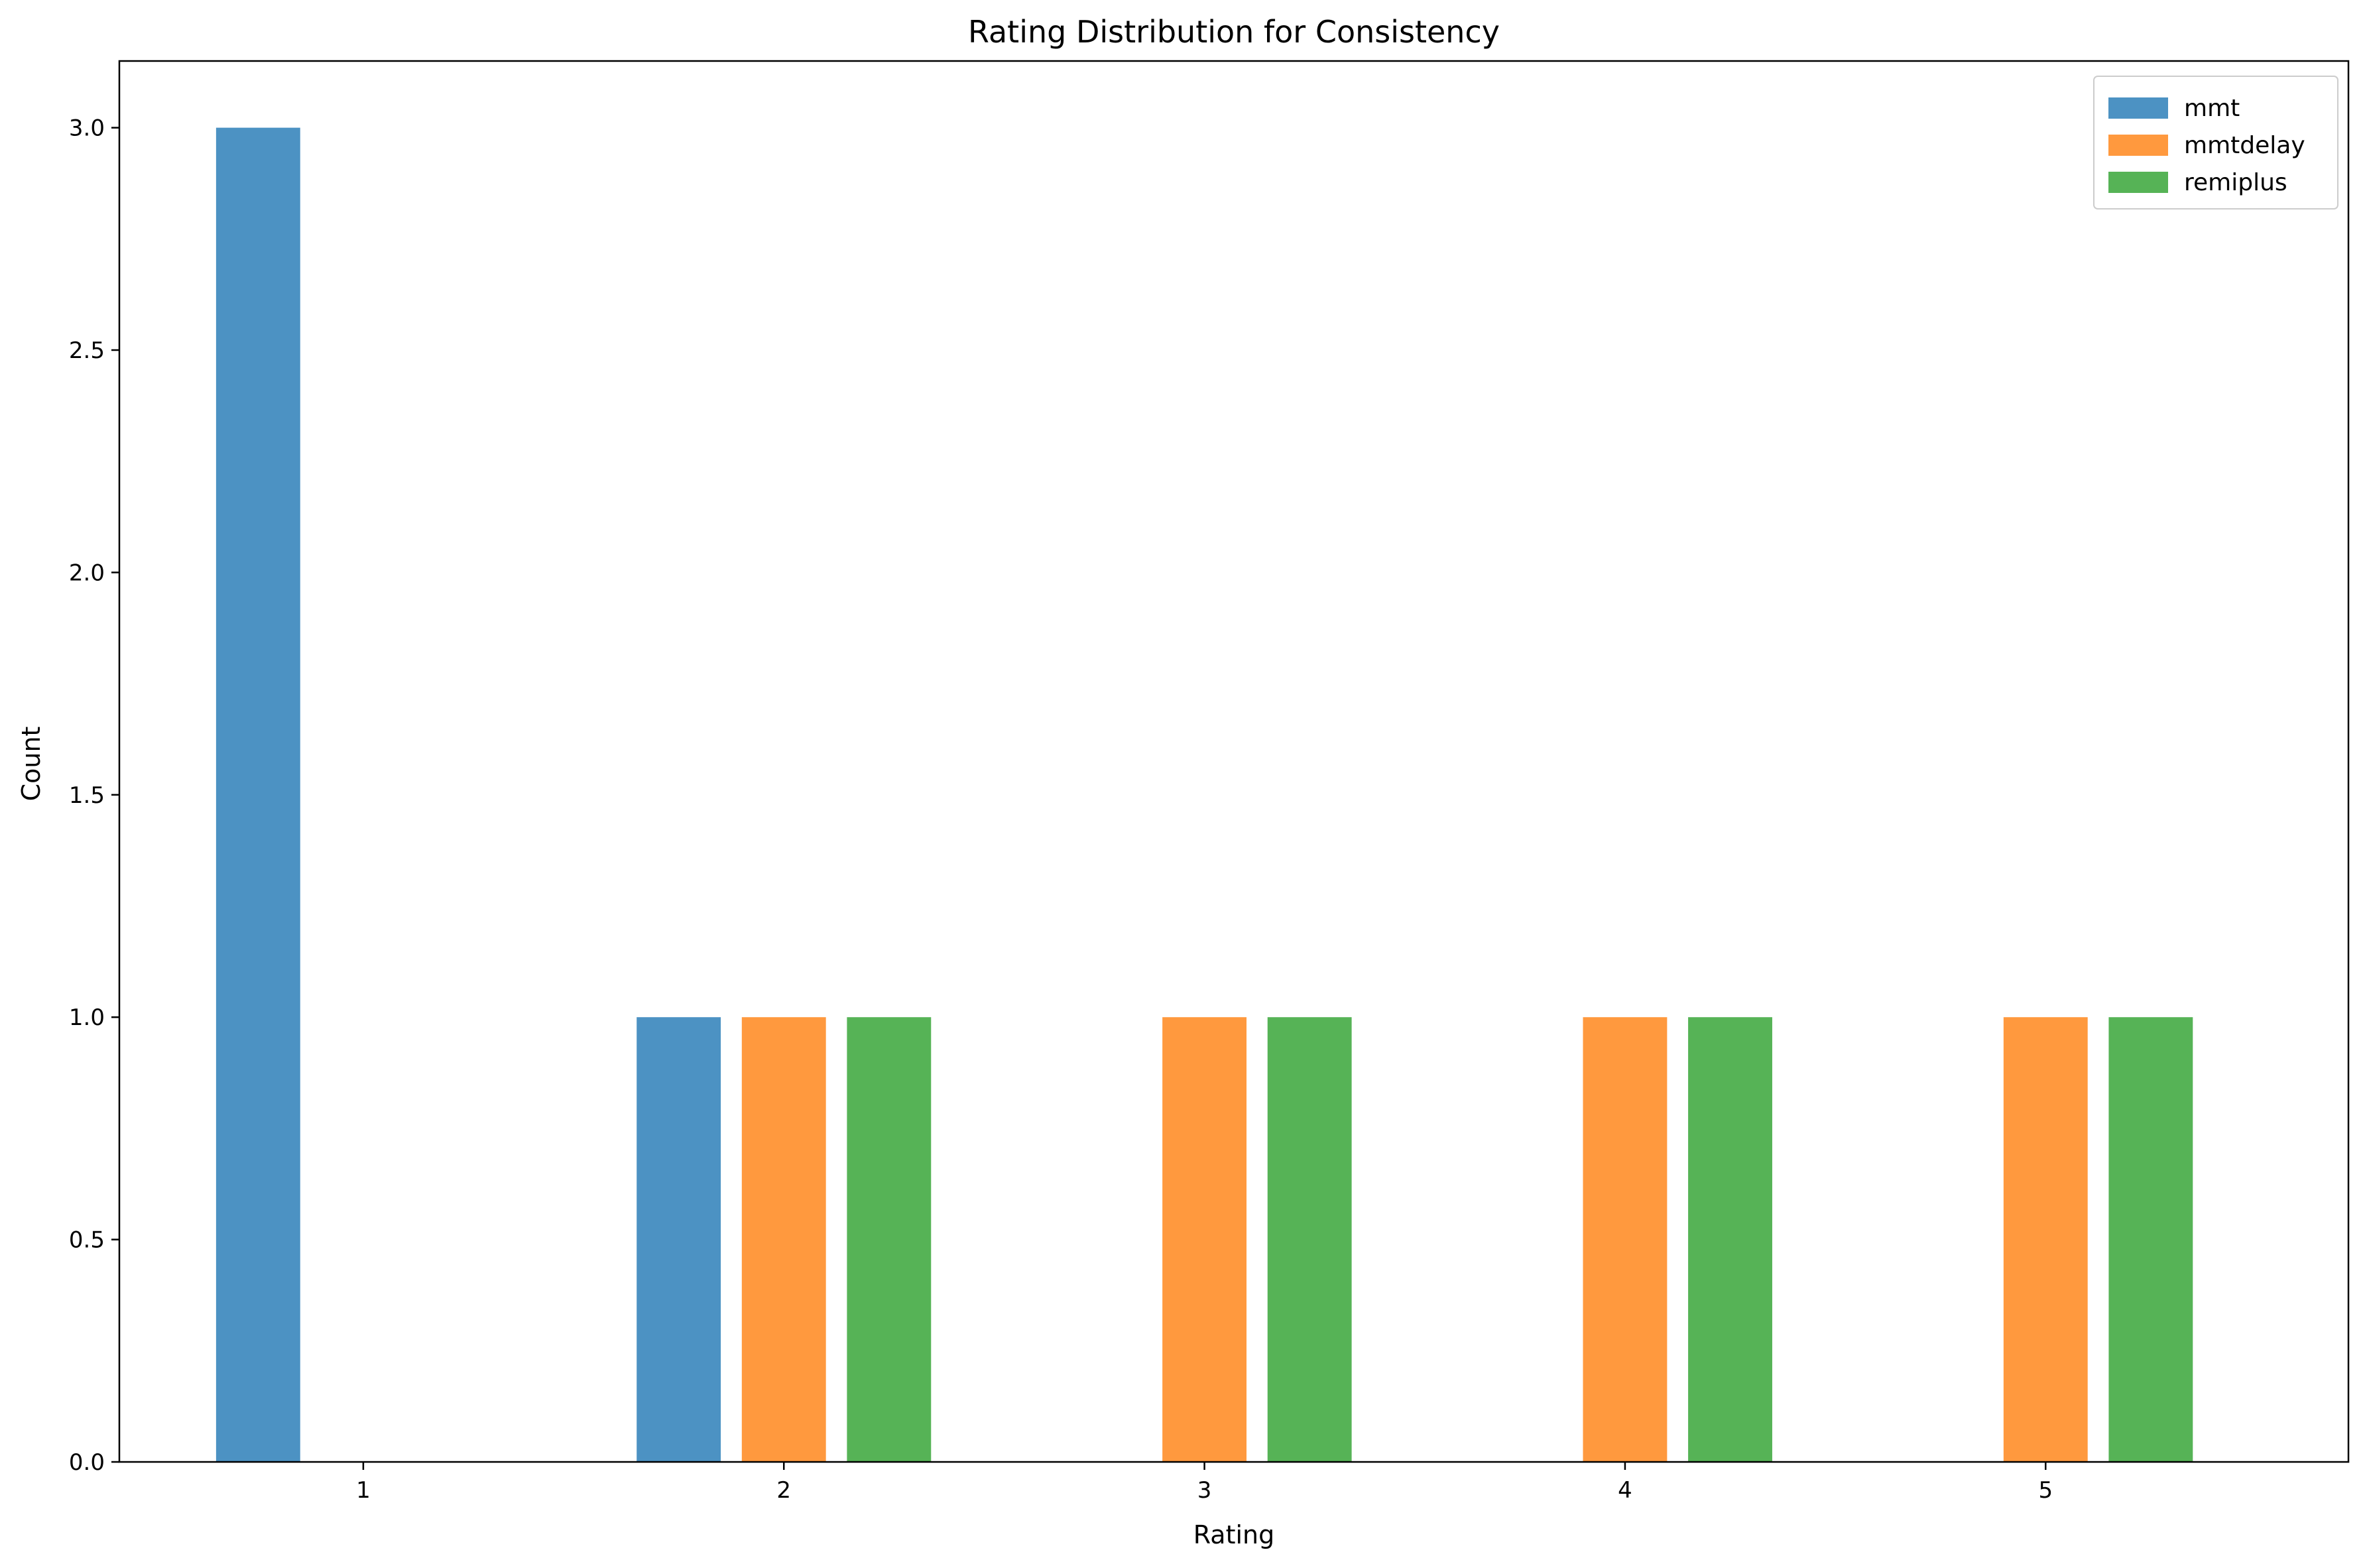  What do you see at coordinates (363, 1490) in the screenshot?
I see `x-tick-label: 1` at bounding box center [363, 1490].